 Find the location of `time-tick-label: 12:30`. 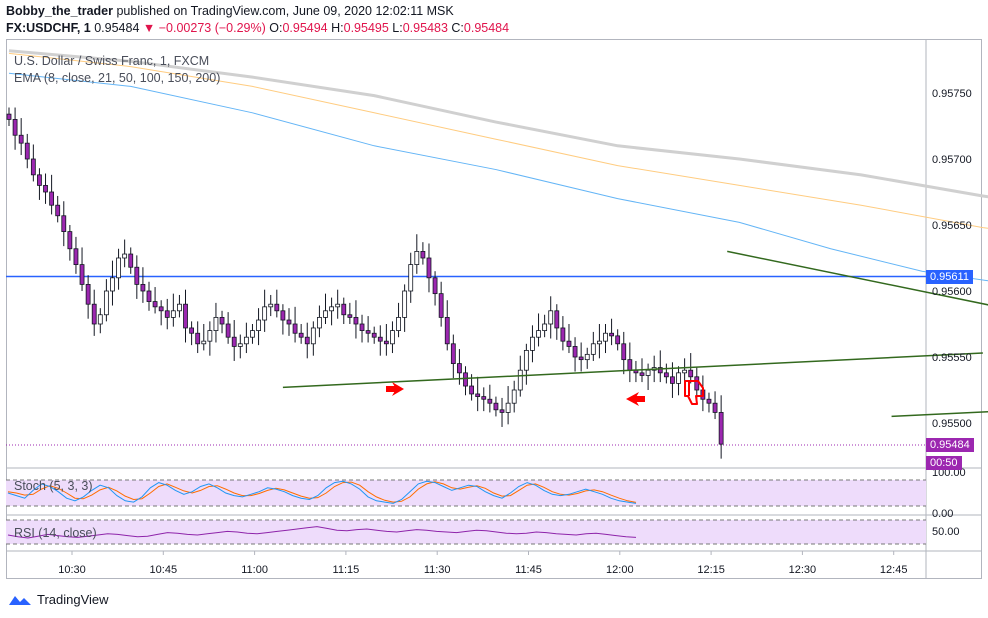

time-tick-label: 12:30 is located at coordinates (803, 570).